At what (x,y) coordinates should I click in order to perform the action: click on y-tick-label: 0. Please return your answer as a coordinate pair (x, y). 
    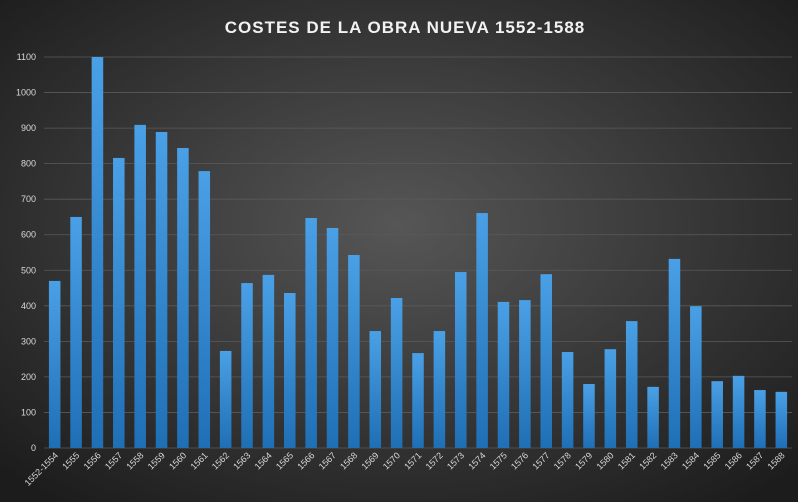
    Looking at the image, I should click on (33, 448).